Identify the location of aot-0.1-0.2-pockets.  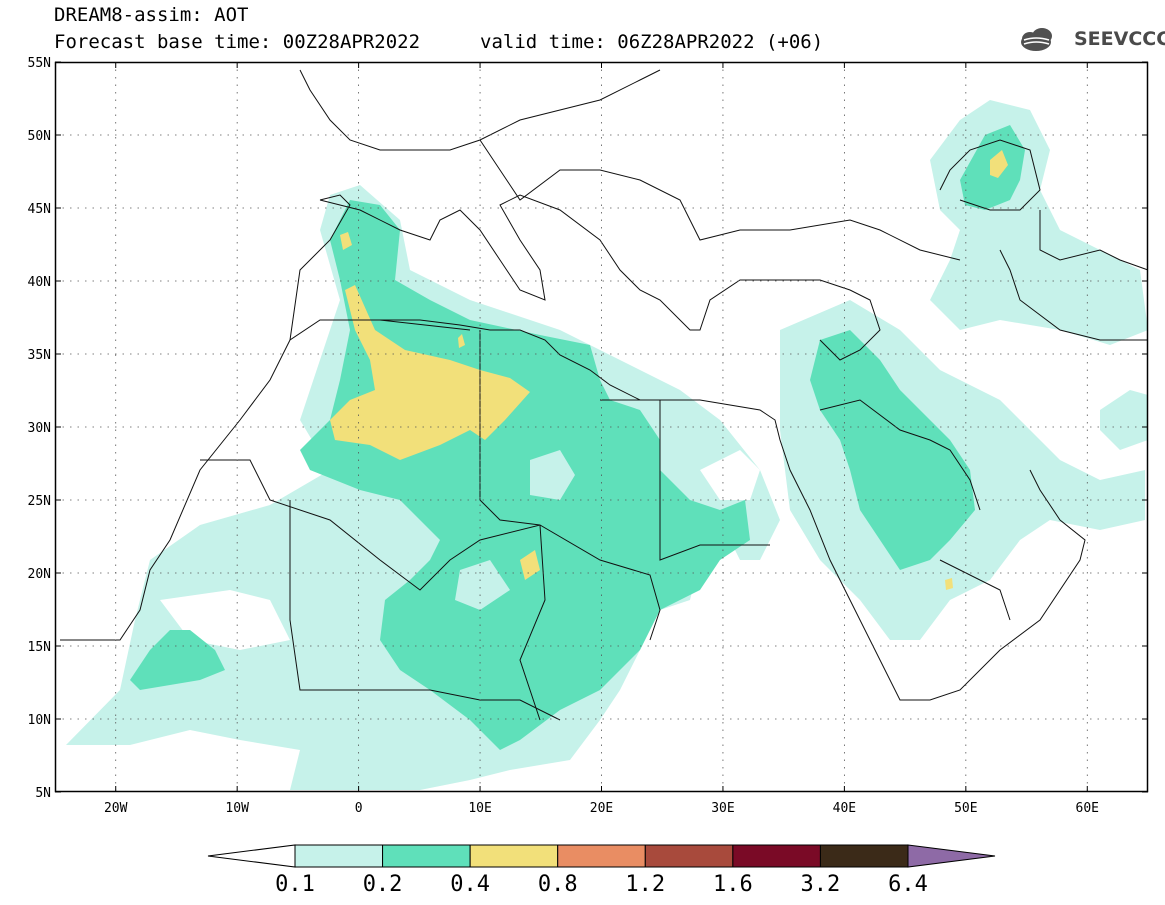
(515, 530).